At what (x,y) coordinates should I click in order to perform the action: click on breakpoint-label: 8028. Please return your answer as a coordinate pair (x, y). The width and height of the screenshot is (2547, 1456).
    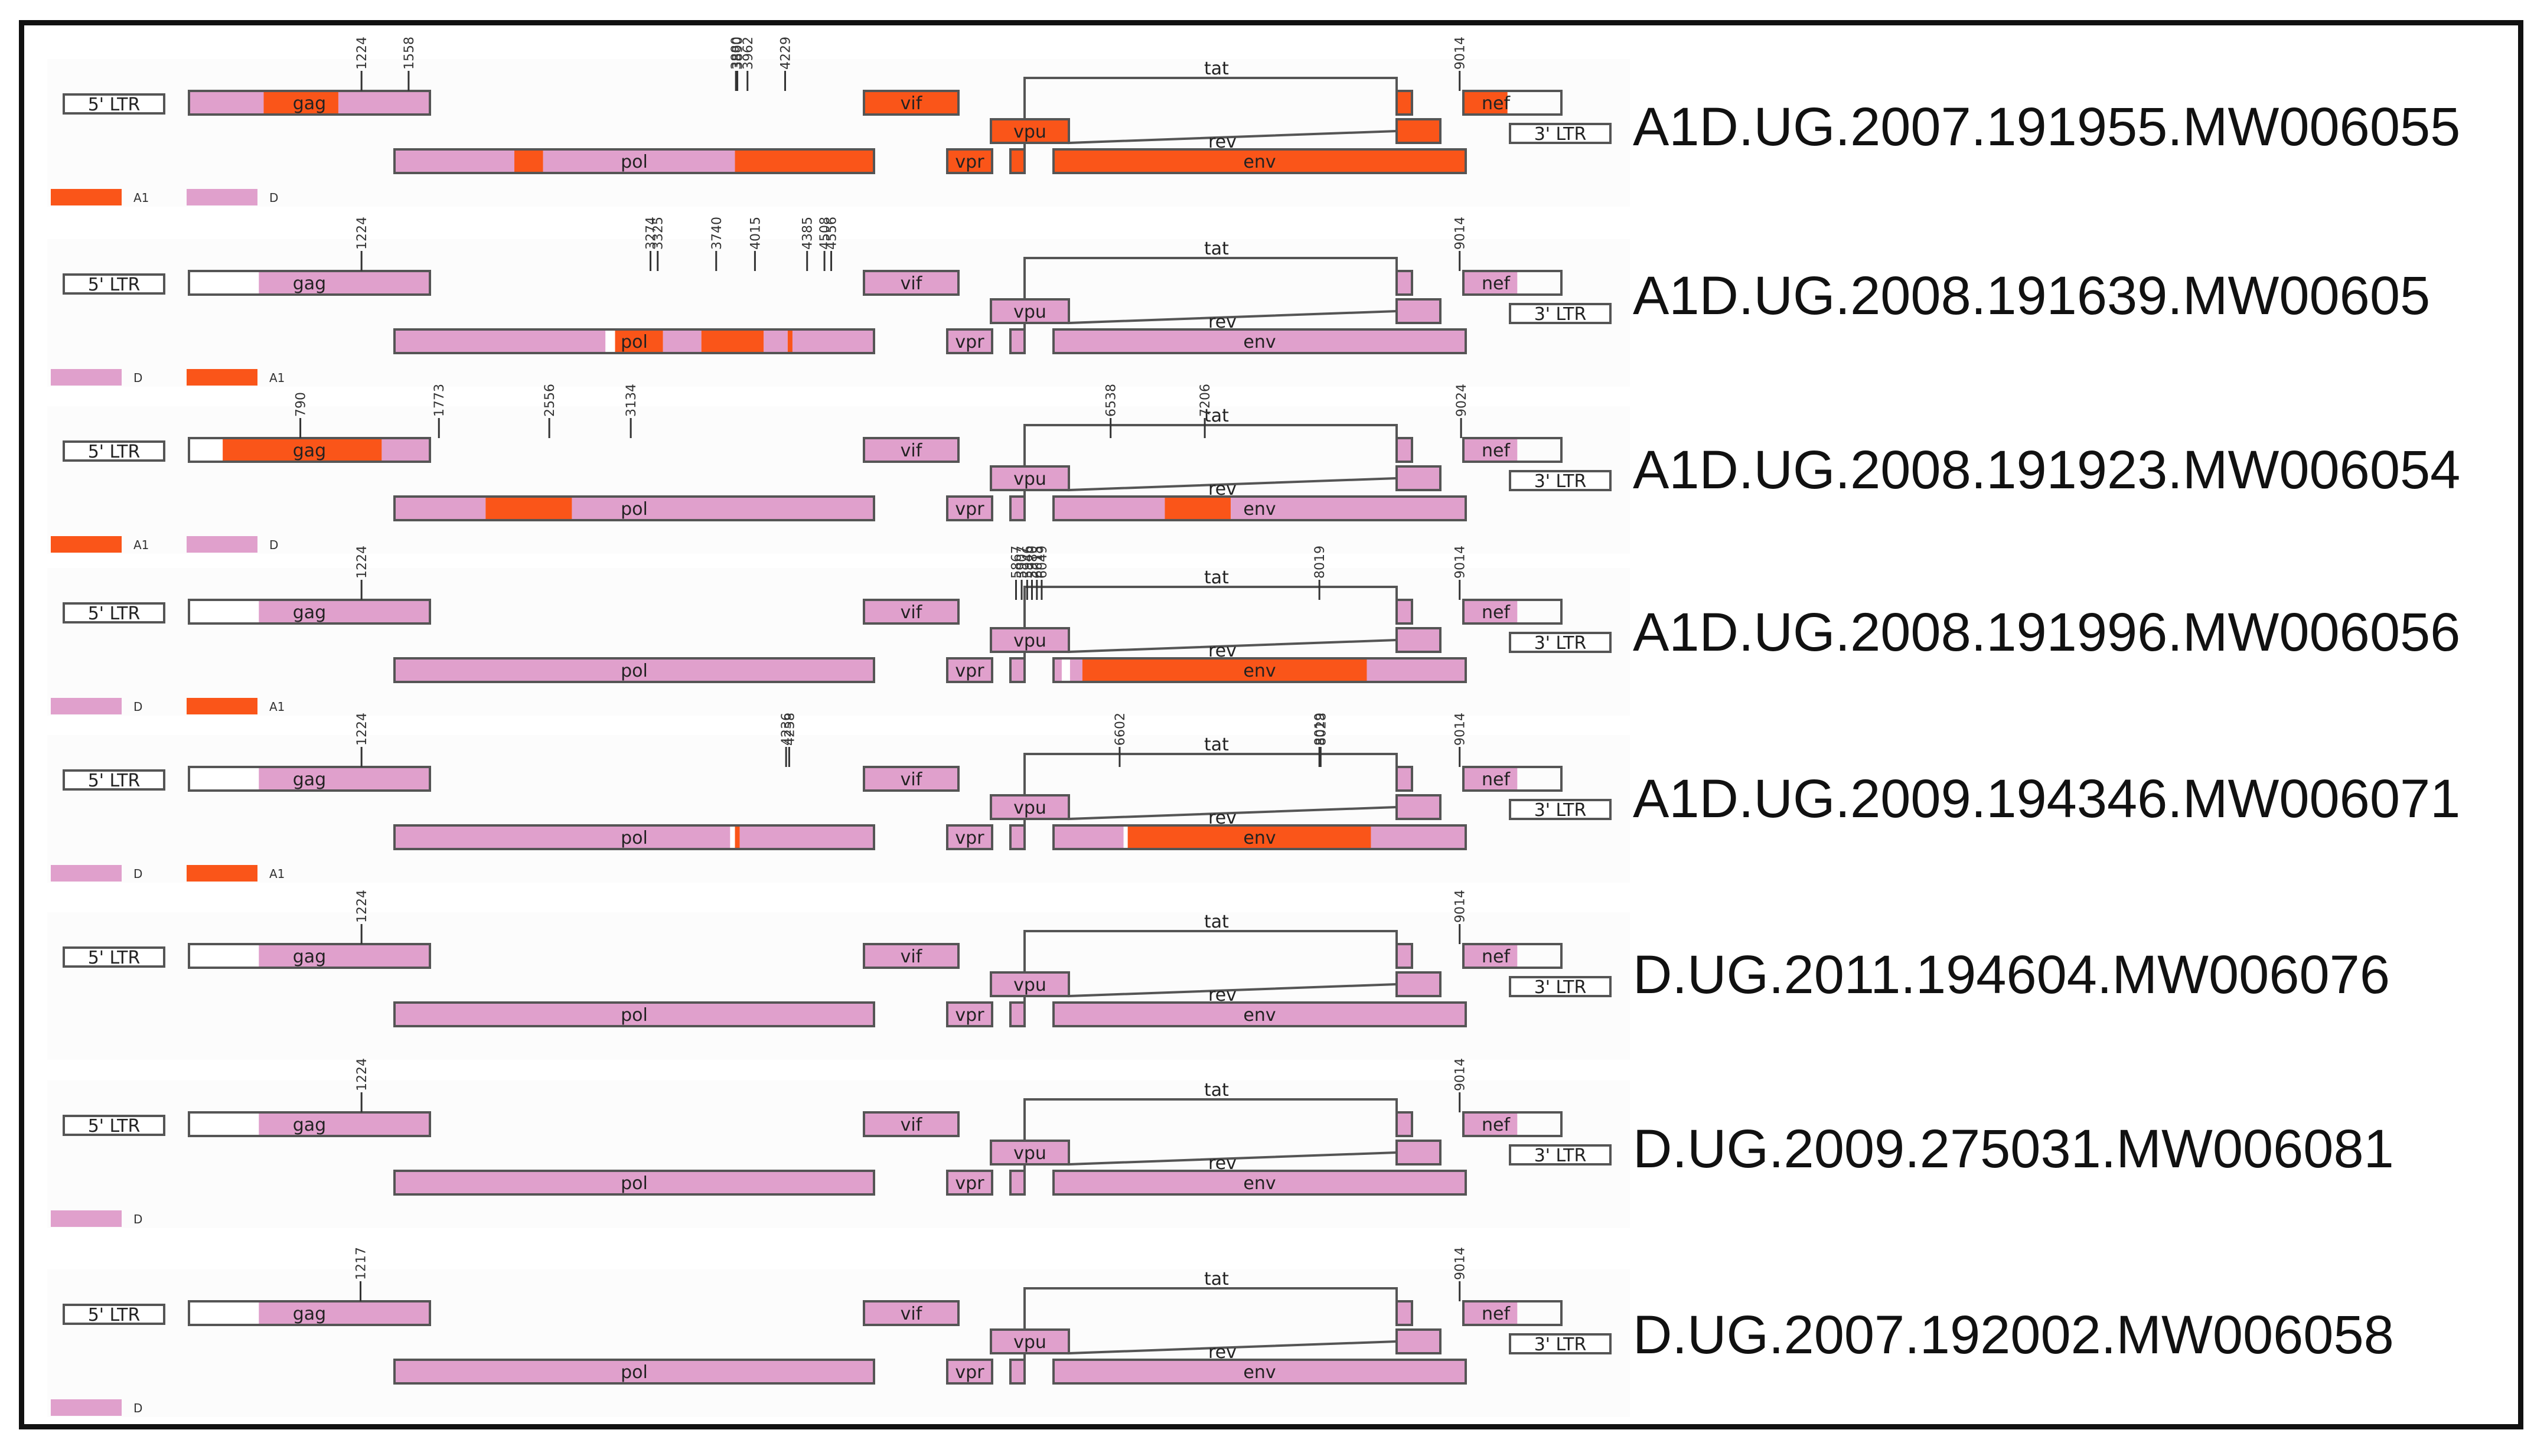
    Looking at the image, I should click on (1321, 730).